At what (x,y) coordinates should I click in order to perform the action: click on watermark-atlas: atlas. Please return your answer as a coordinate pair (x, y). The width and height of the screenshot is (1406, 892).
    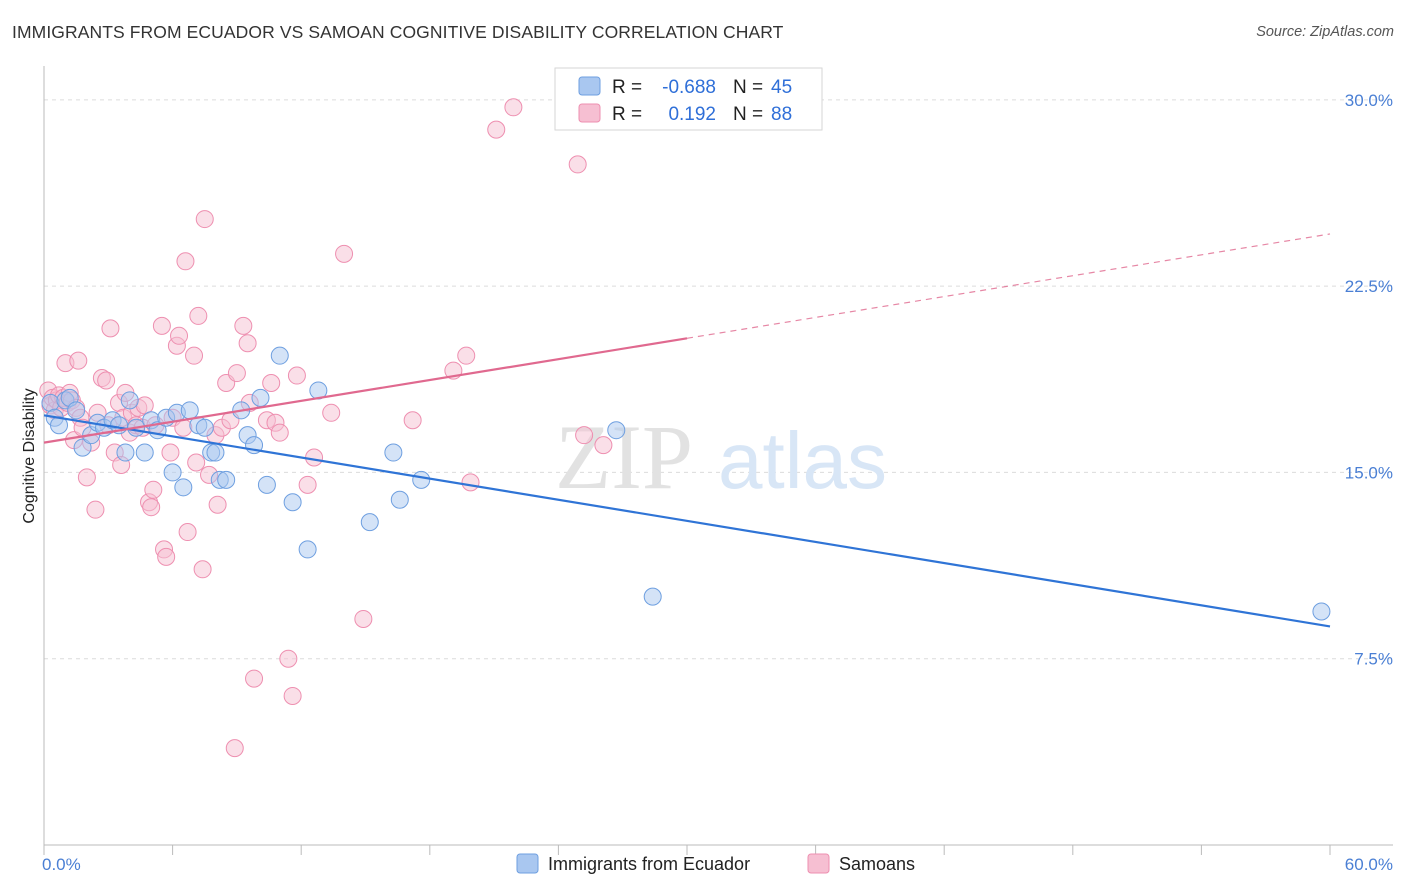
    Looking at the image, I should click on (802, 460).